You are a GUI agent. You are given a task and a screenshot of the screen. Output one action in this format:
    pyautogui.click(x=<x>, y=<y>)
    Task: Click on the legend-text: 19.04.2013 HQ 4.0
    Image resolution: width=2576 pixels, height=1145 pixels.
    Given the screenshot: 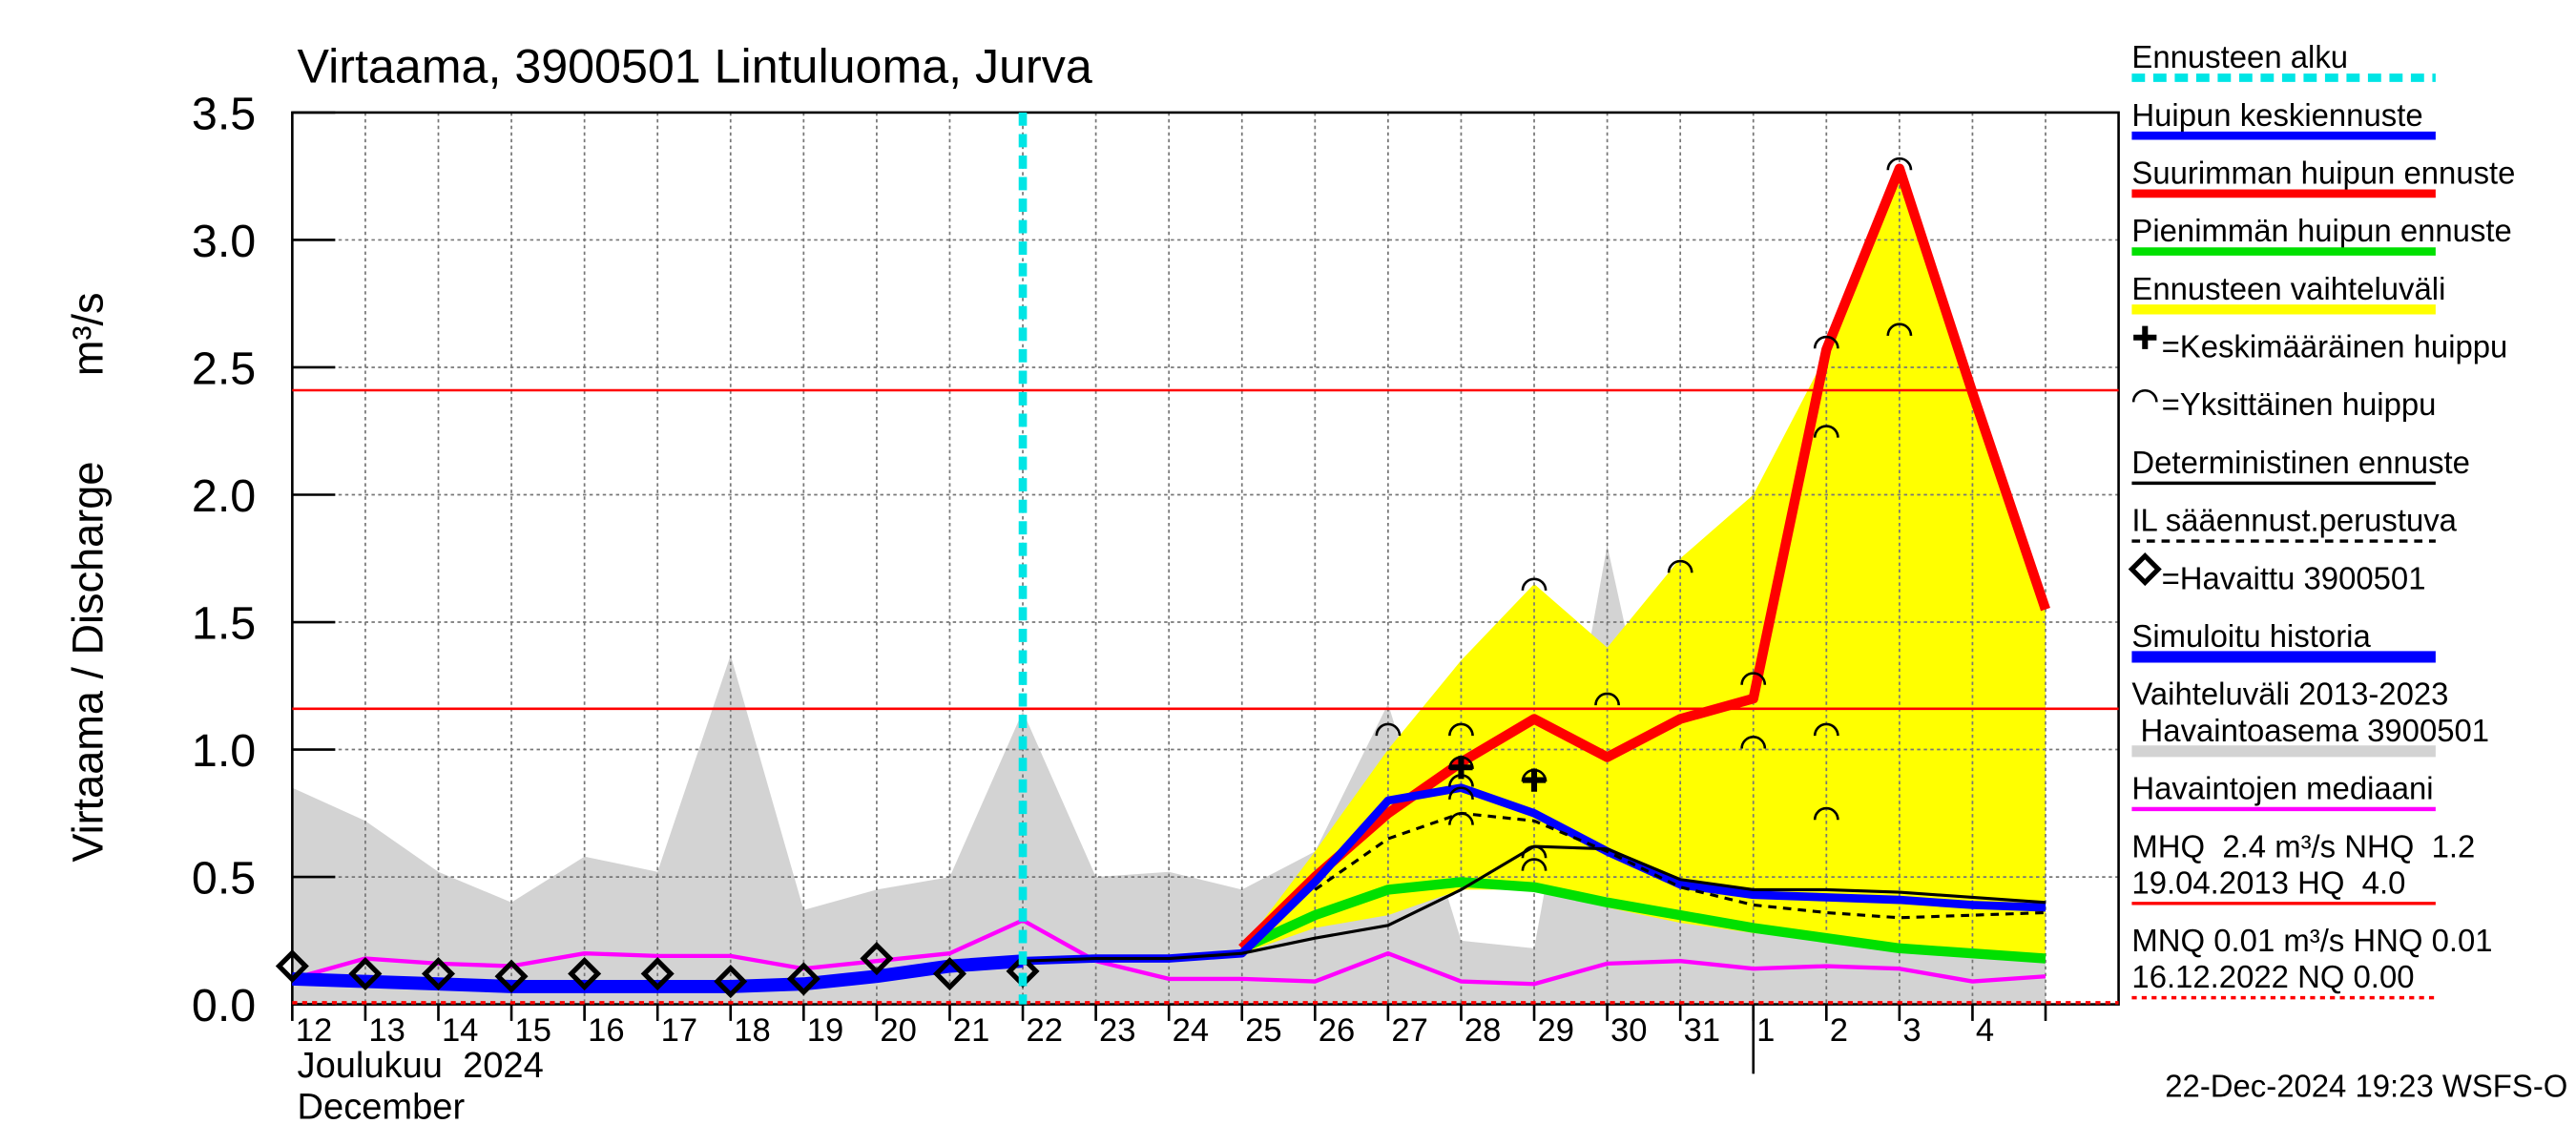 What is the action you would take?
    pyautogui.click(x=2268, y=882)
    